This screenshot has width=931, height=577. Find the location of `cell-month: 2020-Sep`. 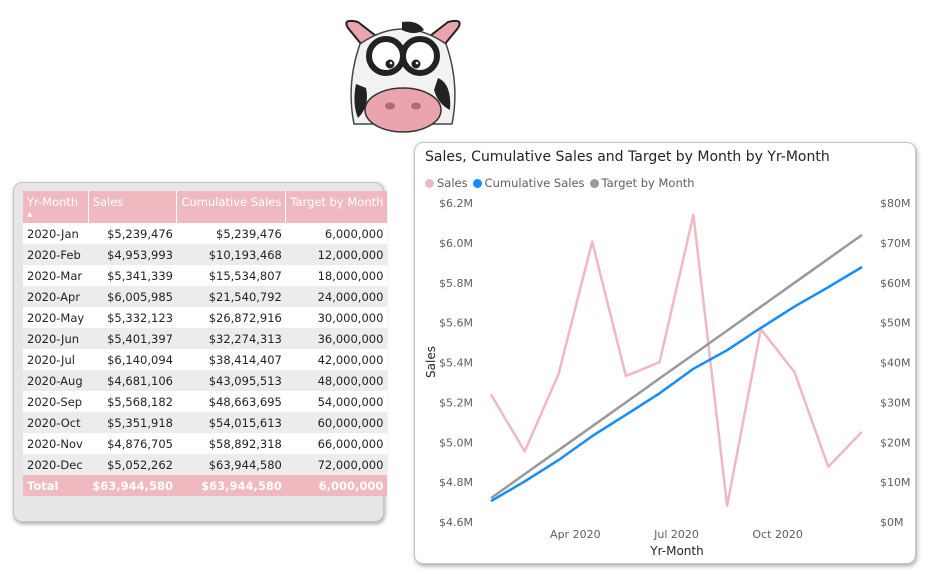

cell-month: 2020-Sep is located at coordinates (56, 401).